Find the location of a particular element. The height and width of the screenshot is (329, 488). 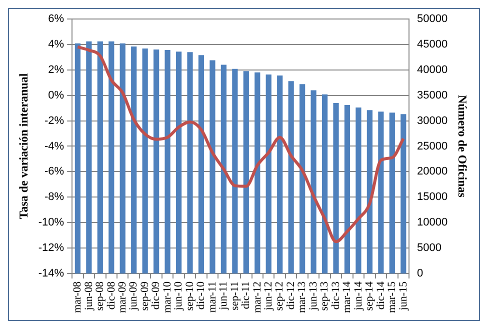

y-tick-label: -14% is located at coordinates (51, 273).